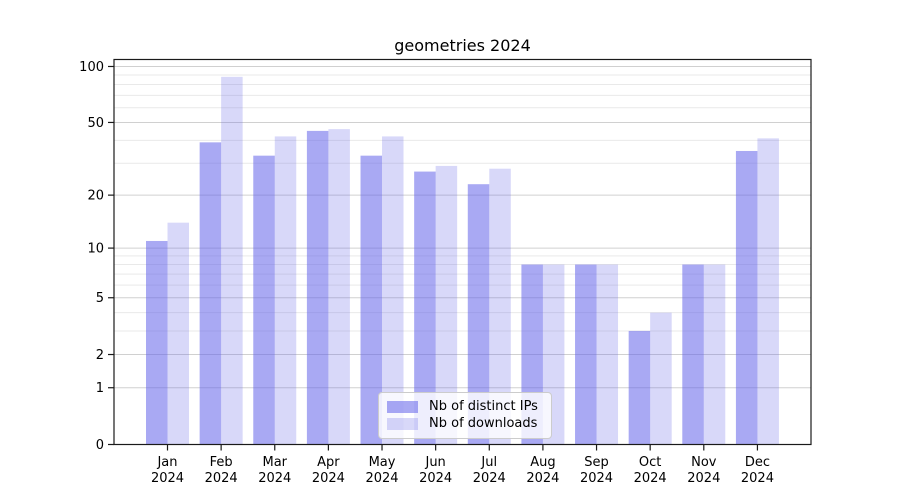  I want to click on y-tick-label: 100, so click(91, 67).